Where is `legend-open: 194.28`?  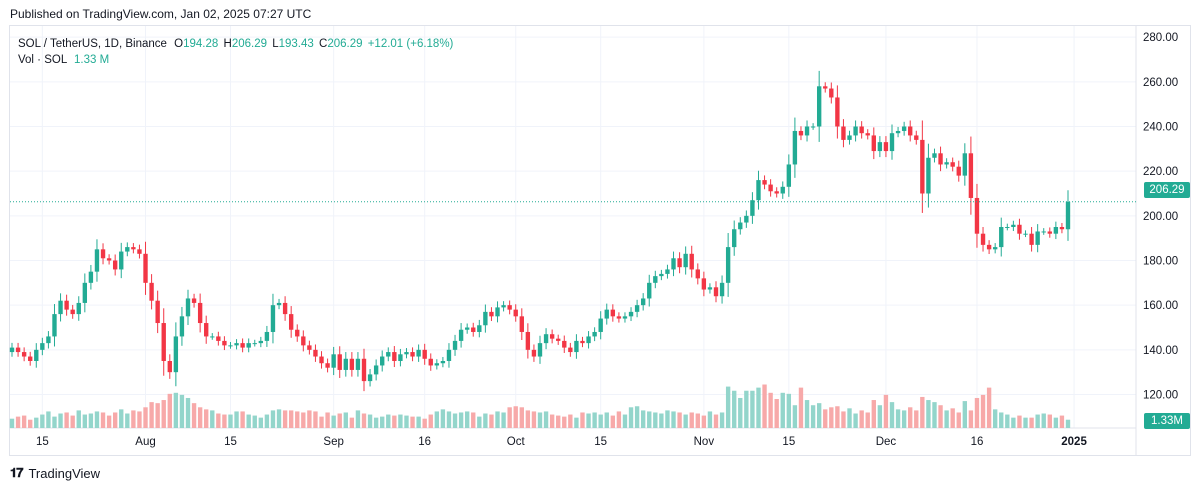
legend-open: 194.28 is located at coordinates (201, 44).